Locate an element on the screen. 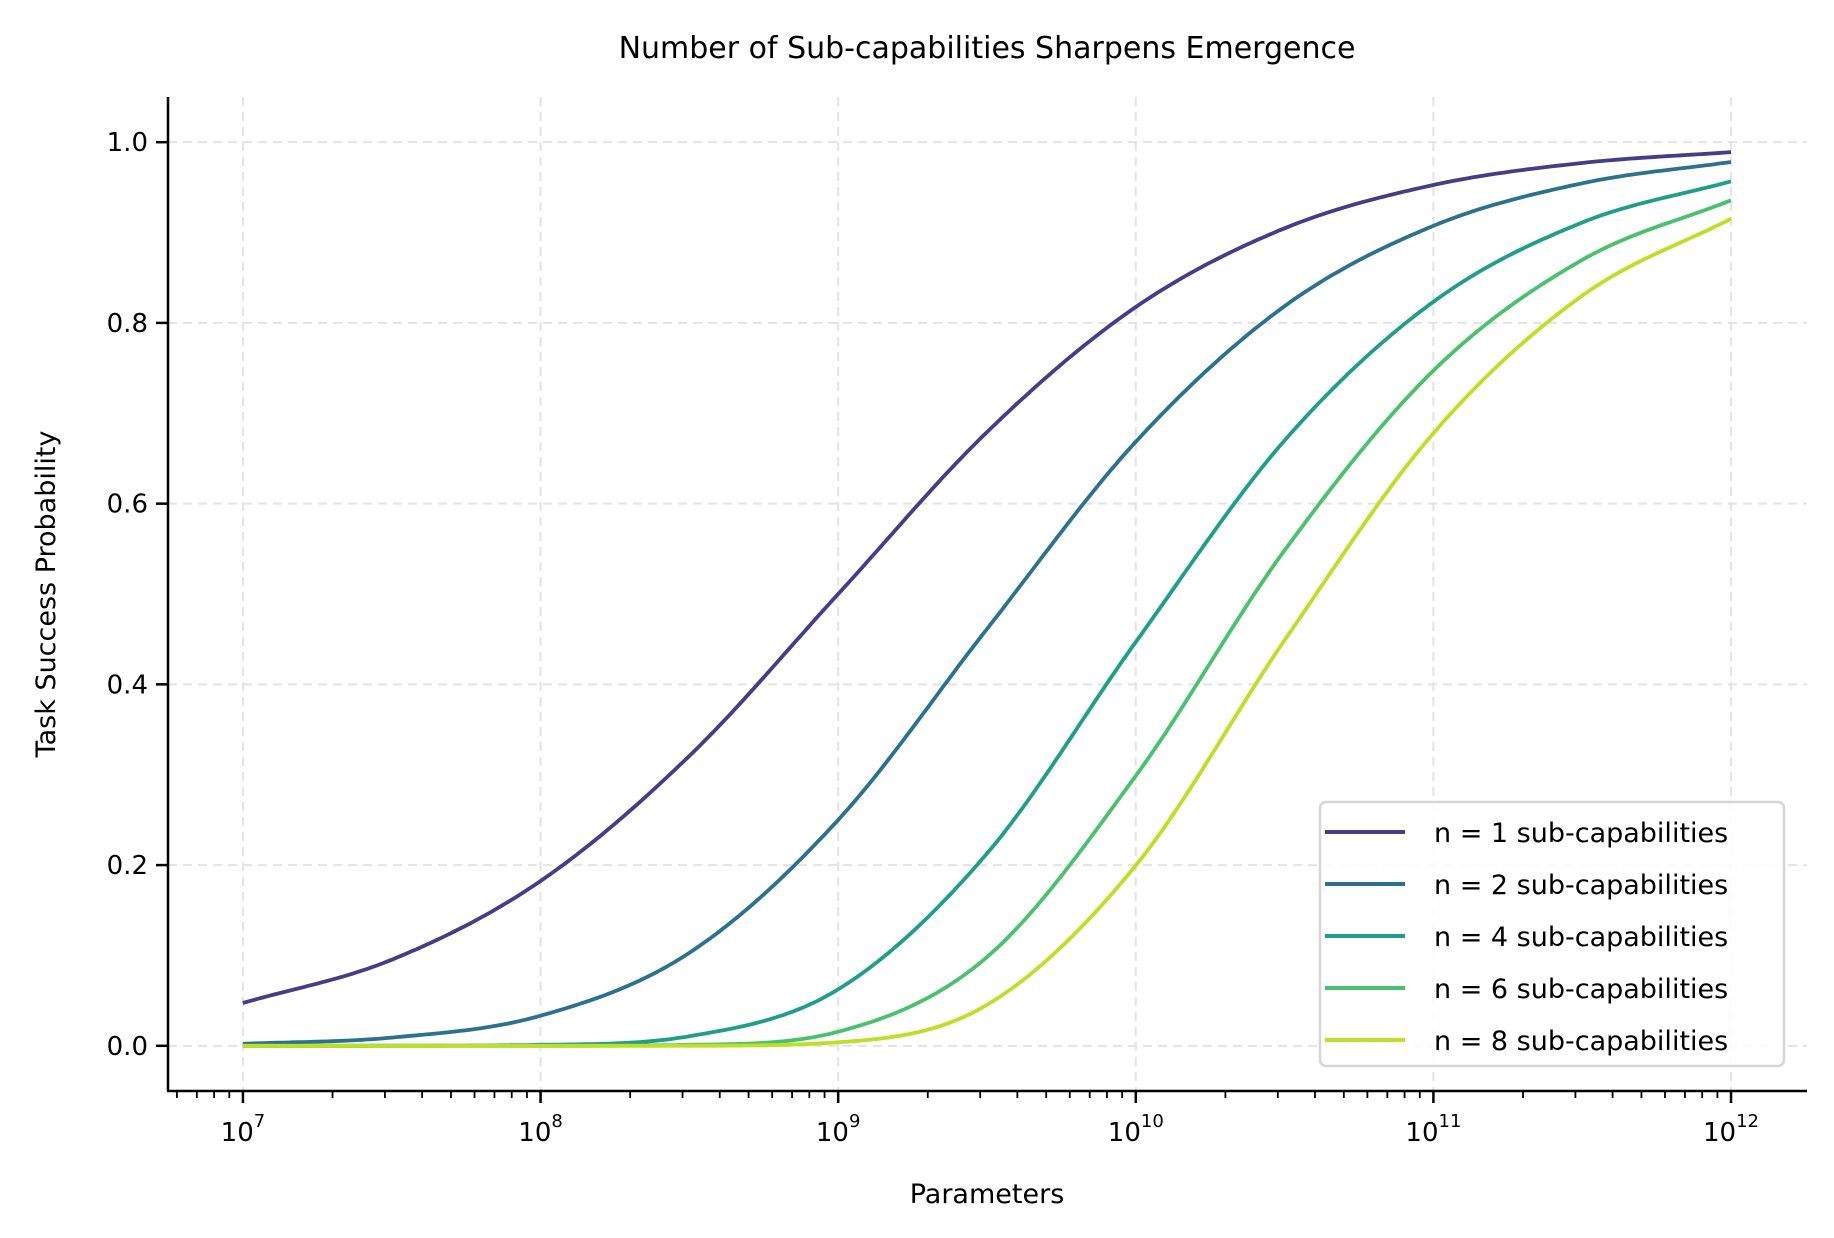  x-axis-label: Parameters is located at coordinates (987, 1194).